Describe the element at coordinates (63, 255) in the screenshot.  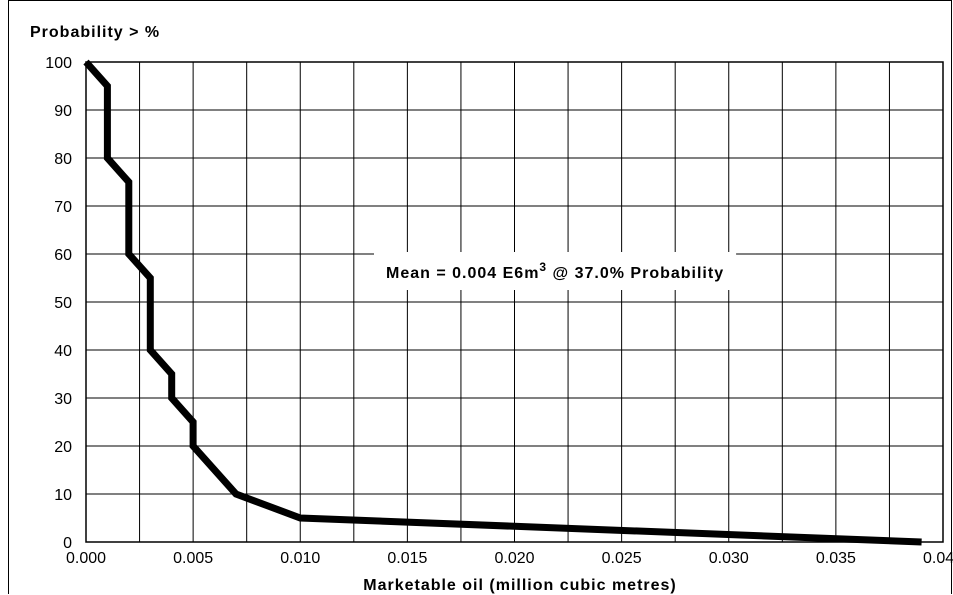
I see `y-tick-label: 60` at that location.